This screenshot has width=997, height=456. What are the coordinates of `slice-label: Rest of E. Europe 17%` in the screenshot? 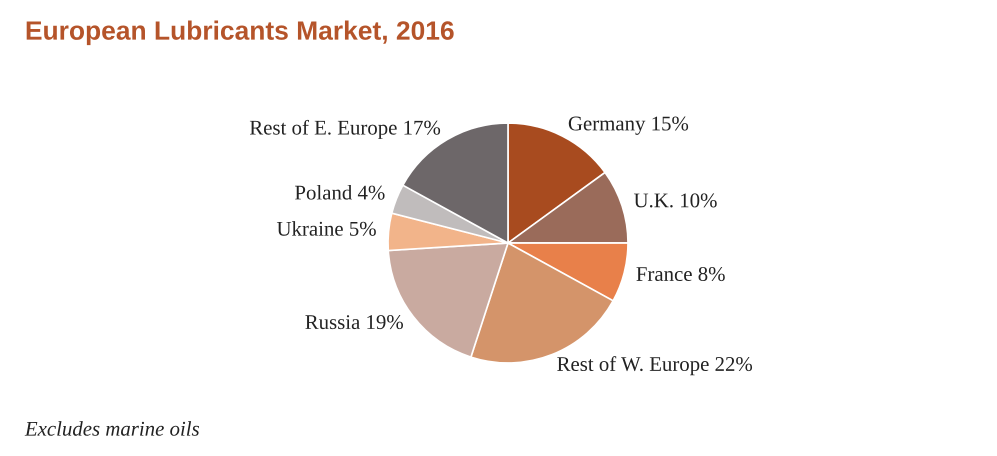 It's located at (345, 129).